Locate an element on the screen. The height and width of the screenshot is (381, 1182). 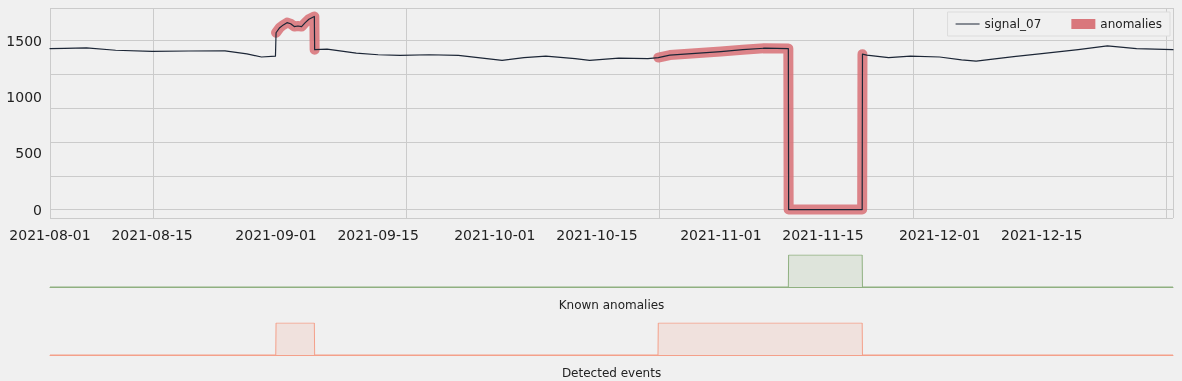
x-tick-label: 2021-11-01 is located at coordinates (721, 235).